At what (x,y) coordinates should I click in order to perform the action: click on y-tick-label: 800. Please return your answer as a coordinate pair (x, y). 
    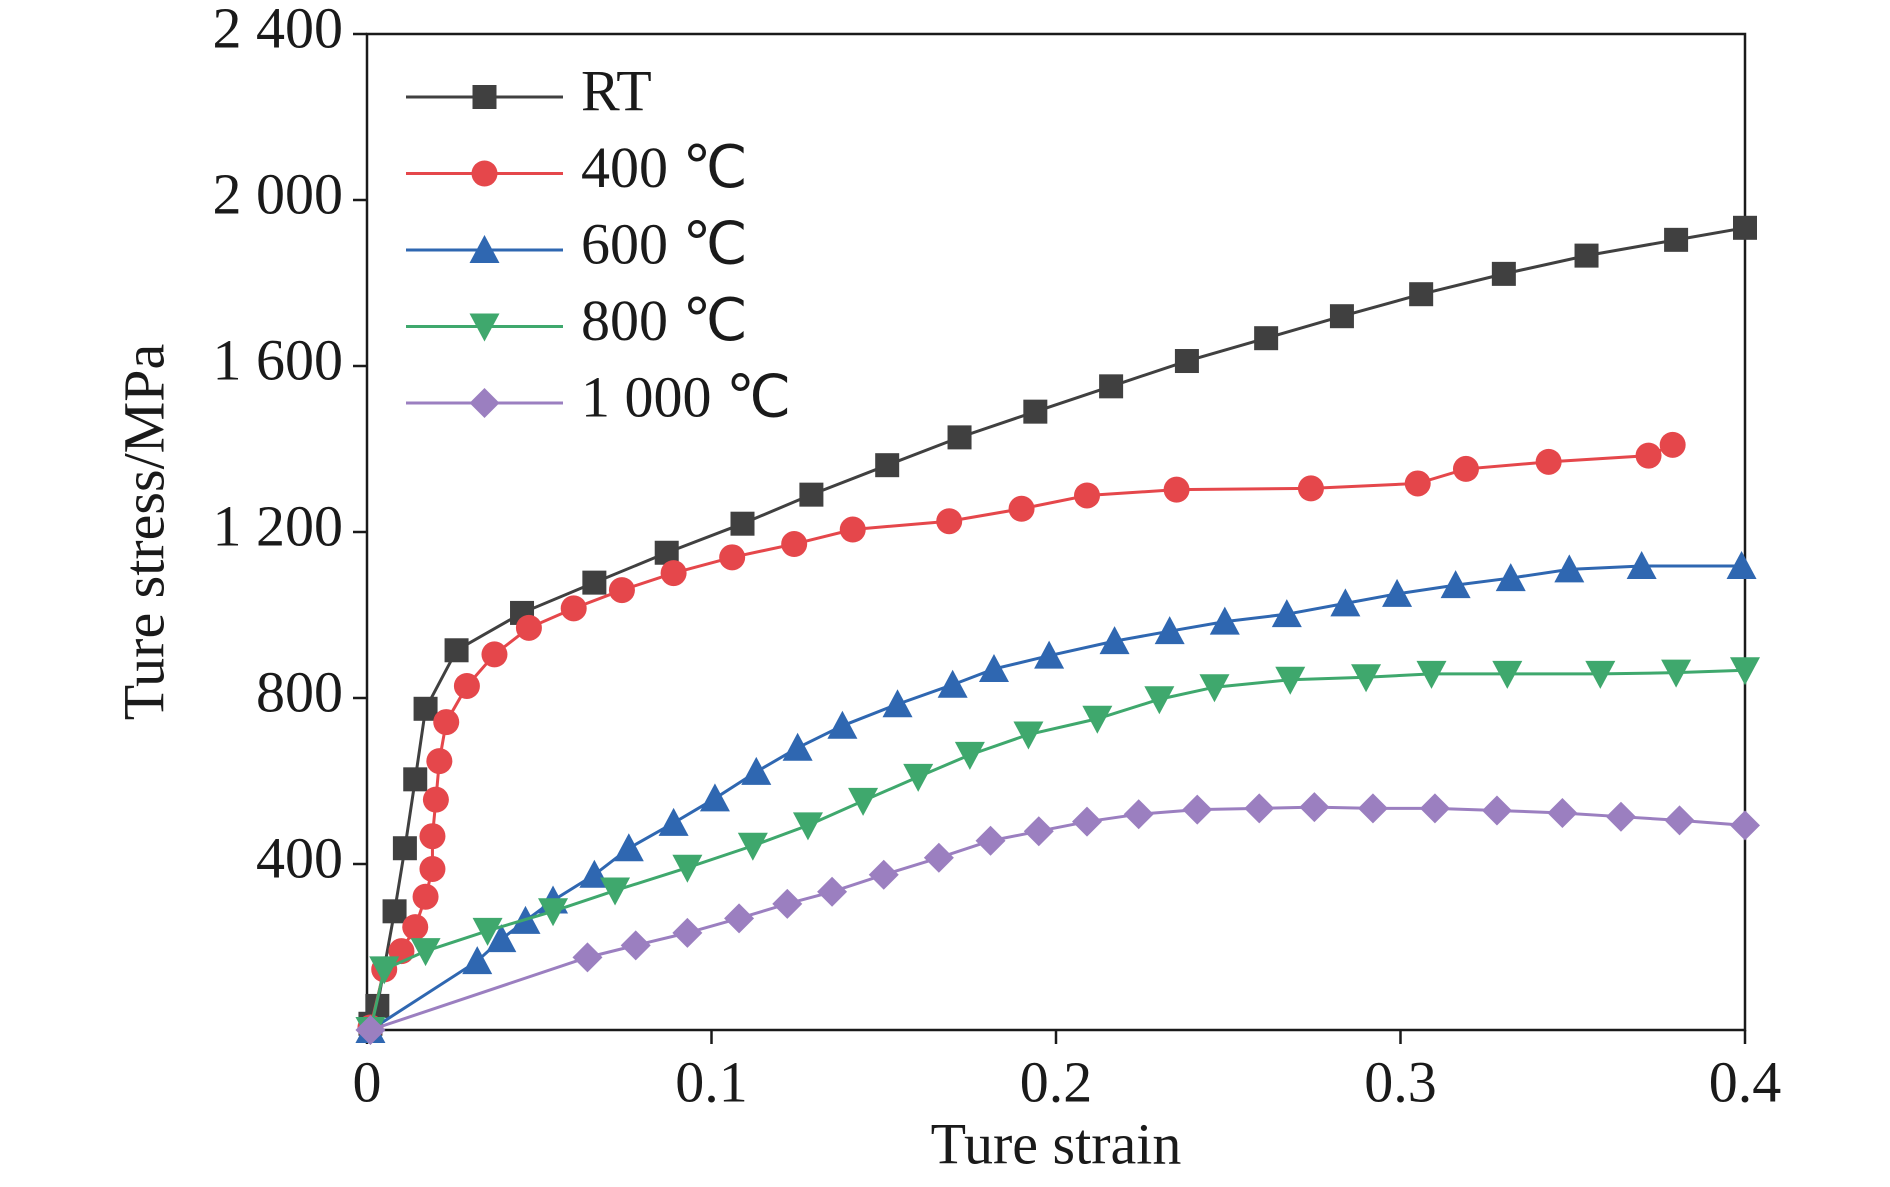
    Looking at the image, I should click on (299, 691).